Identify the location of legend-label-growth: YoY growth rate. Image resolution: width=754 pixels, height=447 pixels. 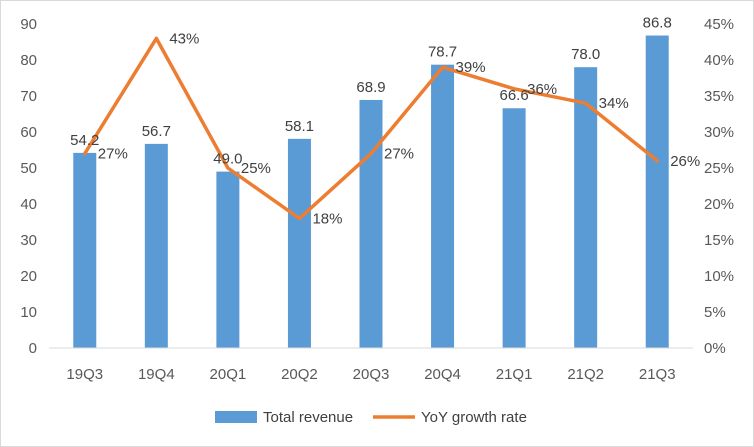
(474, 417).